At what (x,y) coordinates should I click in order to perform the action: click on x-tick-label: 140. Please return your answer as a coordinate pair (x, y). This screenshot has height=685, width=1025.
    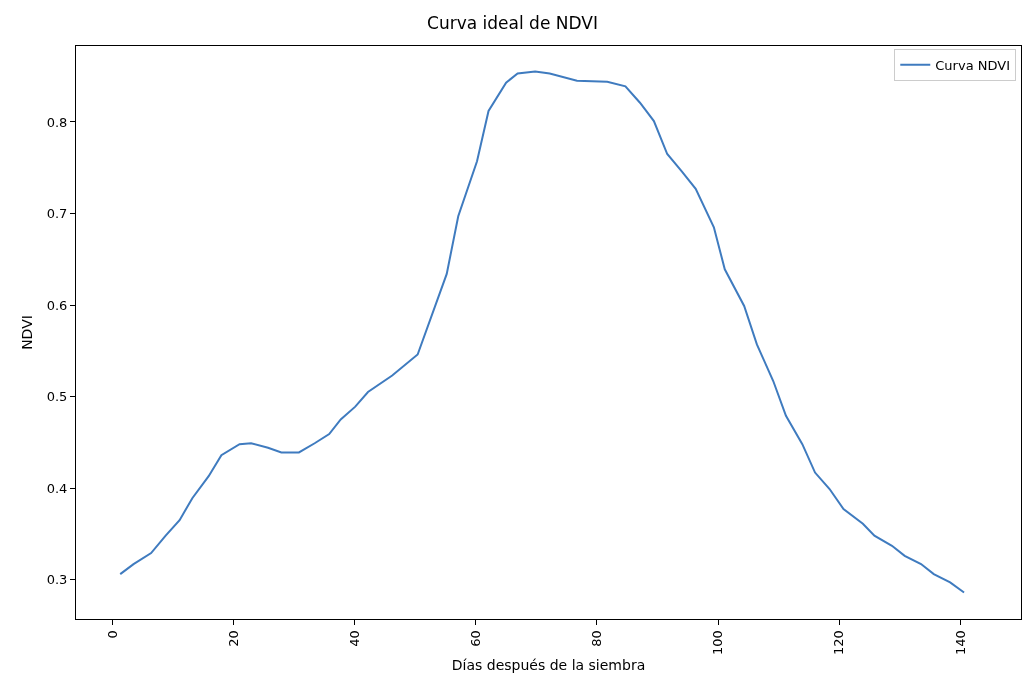
    Looking at the image, I should click on (960, 643).